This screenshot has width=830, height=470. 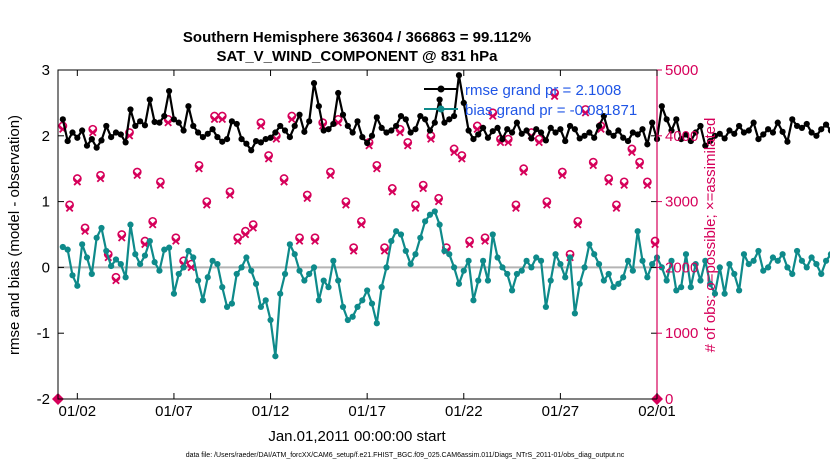 I want to click on y-axis-right-label: # of obs: o=possible; ×=assimilated, so click(x=710, y=235).